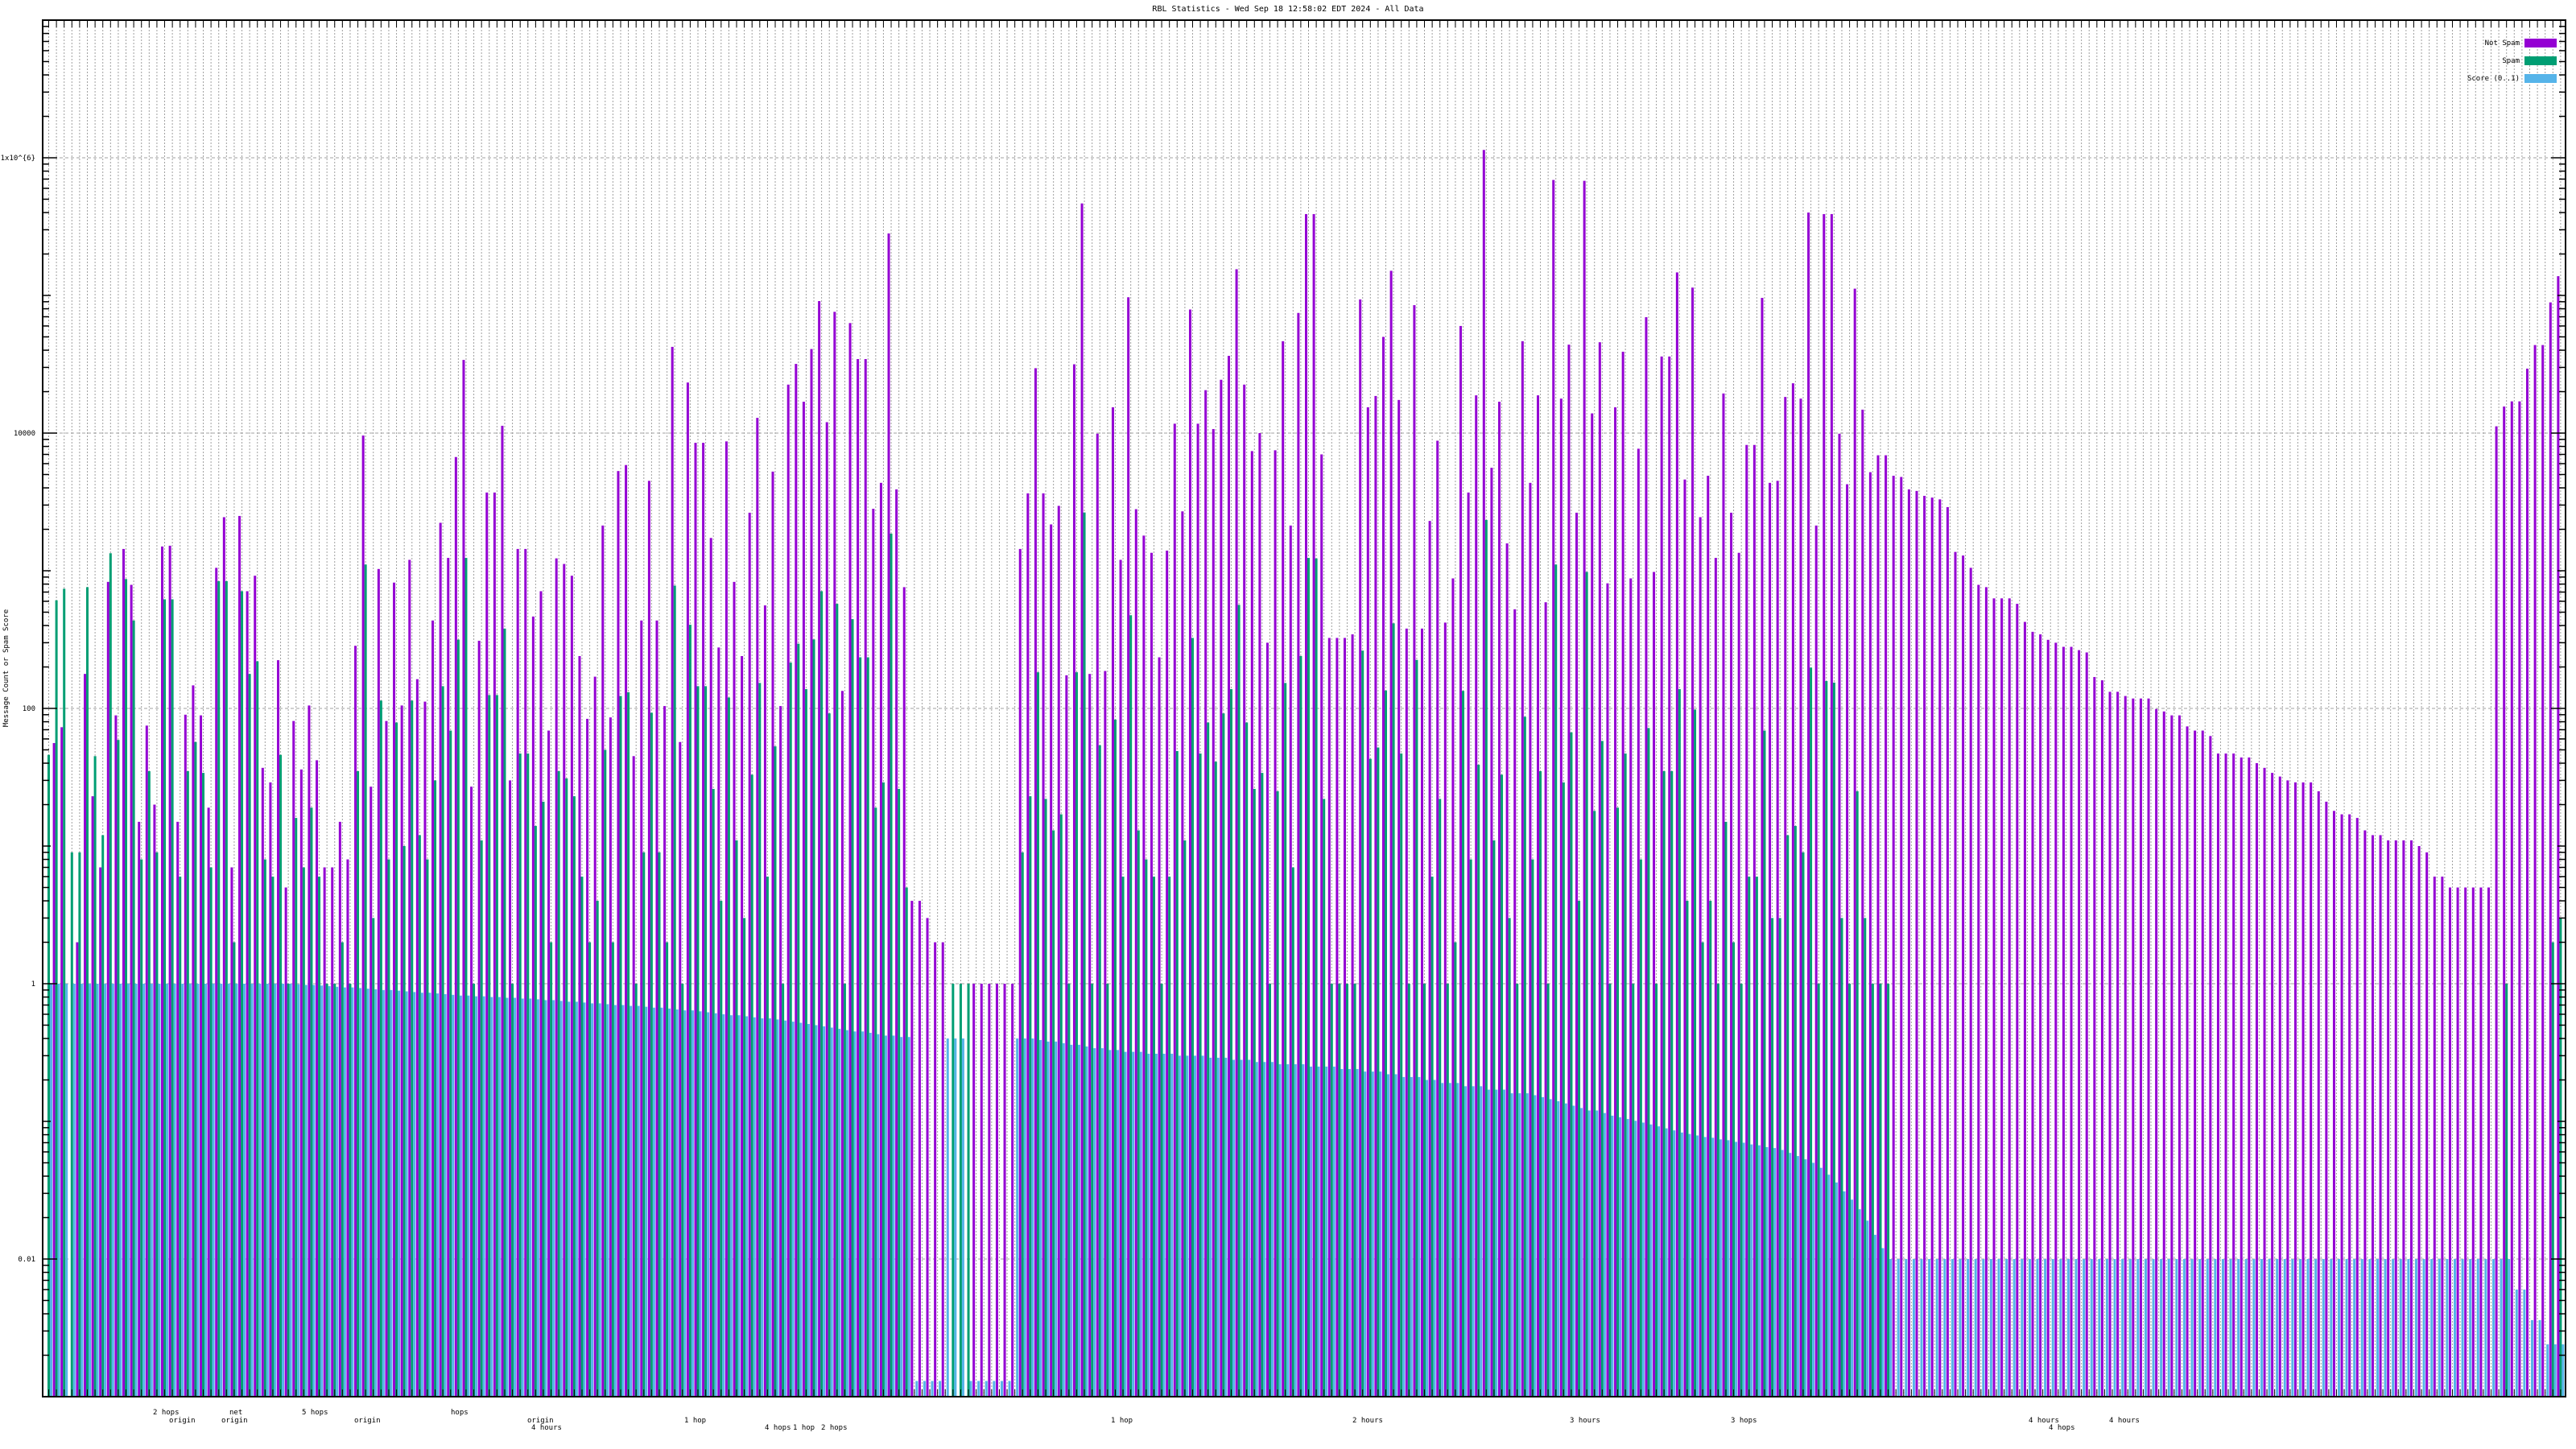 This screenshot has height=1449, width=2576. What do you see at coordinates (1122, 1421) in the screenshot?
I see `x-tick-label-fragment: 1 hop` at bounding box center [1122, 1421].